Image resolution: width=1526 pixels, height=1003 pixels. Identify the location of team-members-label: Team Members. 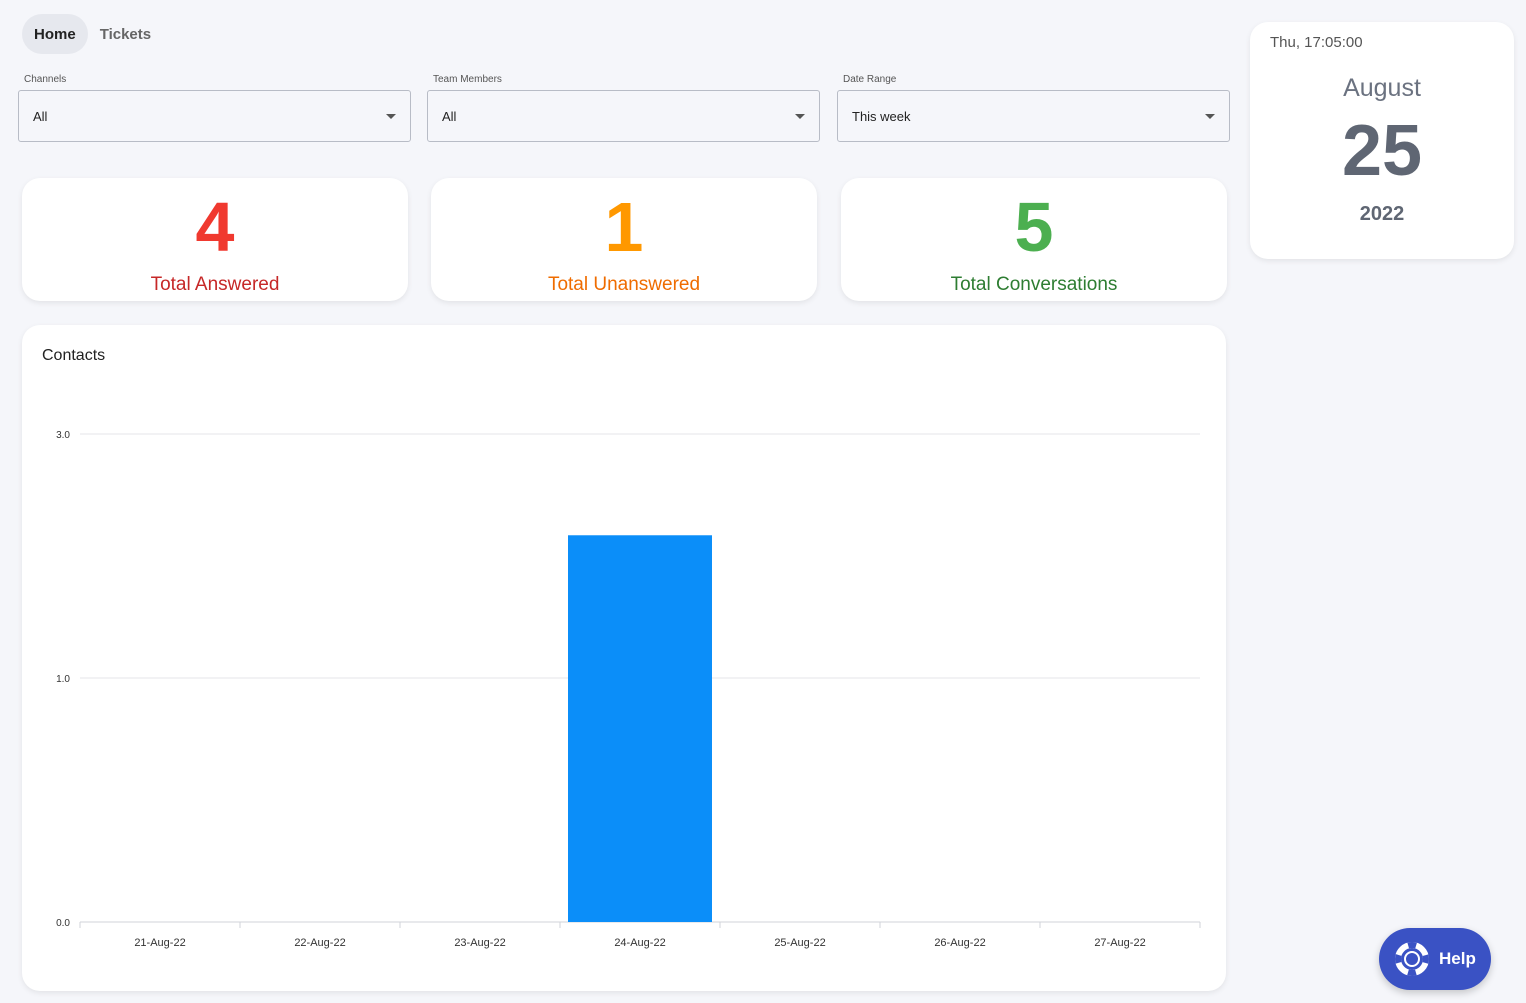
(467, 79).